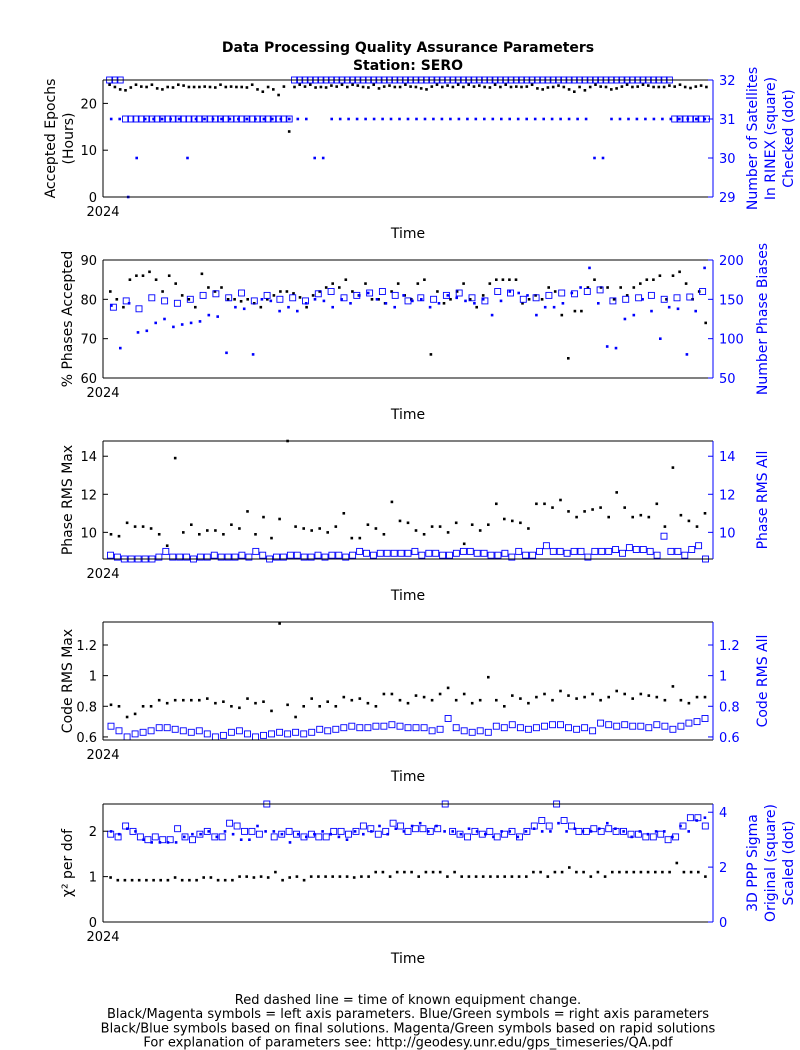  I want to click on series-left-dot, so click(408, 315).